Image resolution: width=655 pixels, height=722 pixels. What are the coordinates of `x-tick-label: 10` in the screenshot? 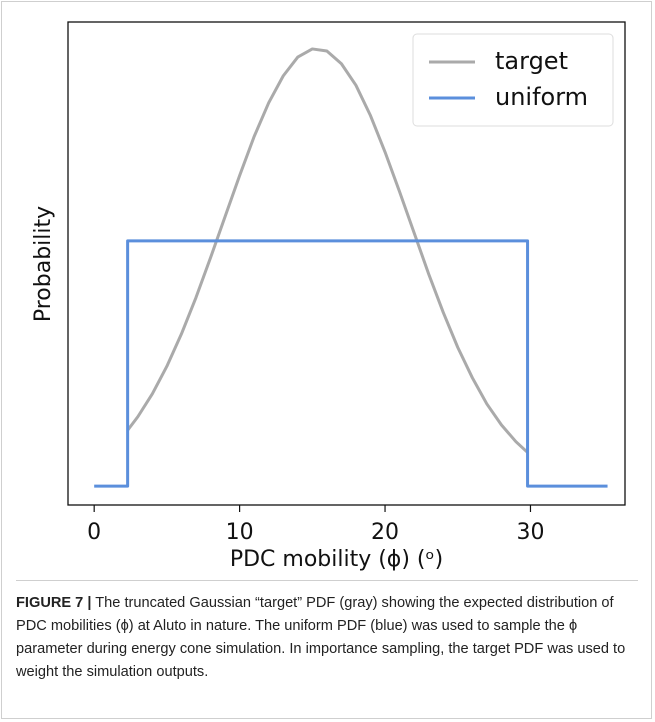 It's located at (240, 532).